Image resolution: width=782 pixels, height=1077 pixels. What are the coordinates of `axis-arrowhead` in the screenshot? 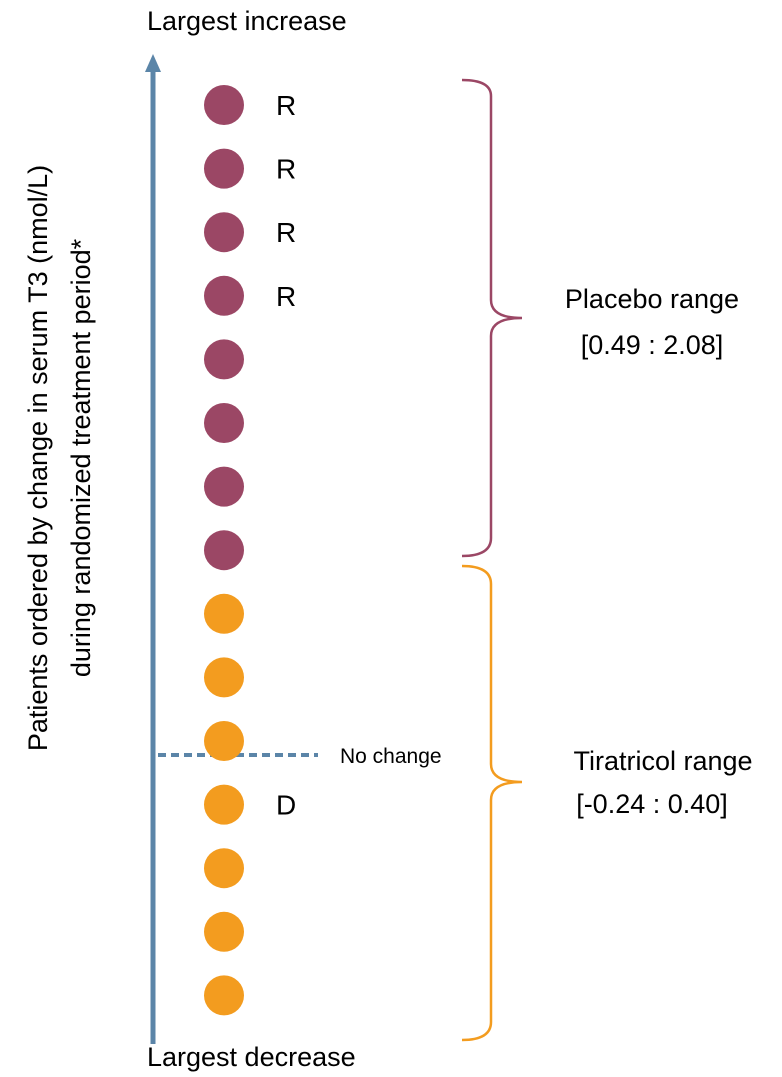 It's located at (153, 63).